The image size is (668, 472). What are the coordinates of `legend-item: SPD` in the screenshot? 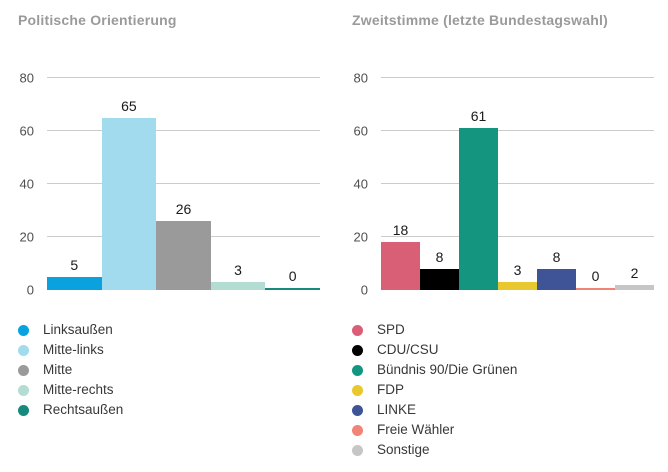 It's located at (503, 330).